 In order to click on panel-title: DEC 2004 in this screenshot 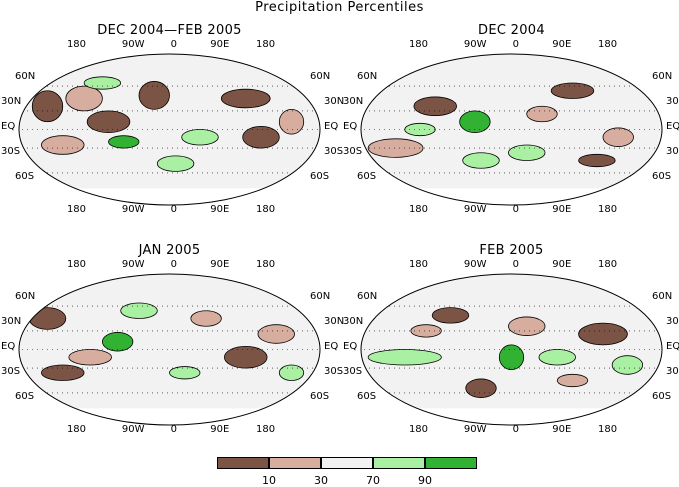, I will do `click(511, 30)`.